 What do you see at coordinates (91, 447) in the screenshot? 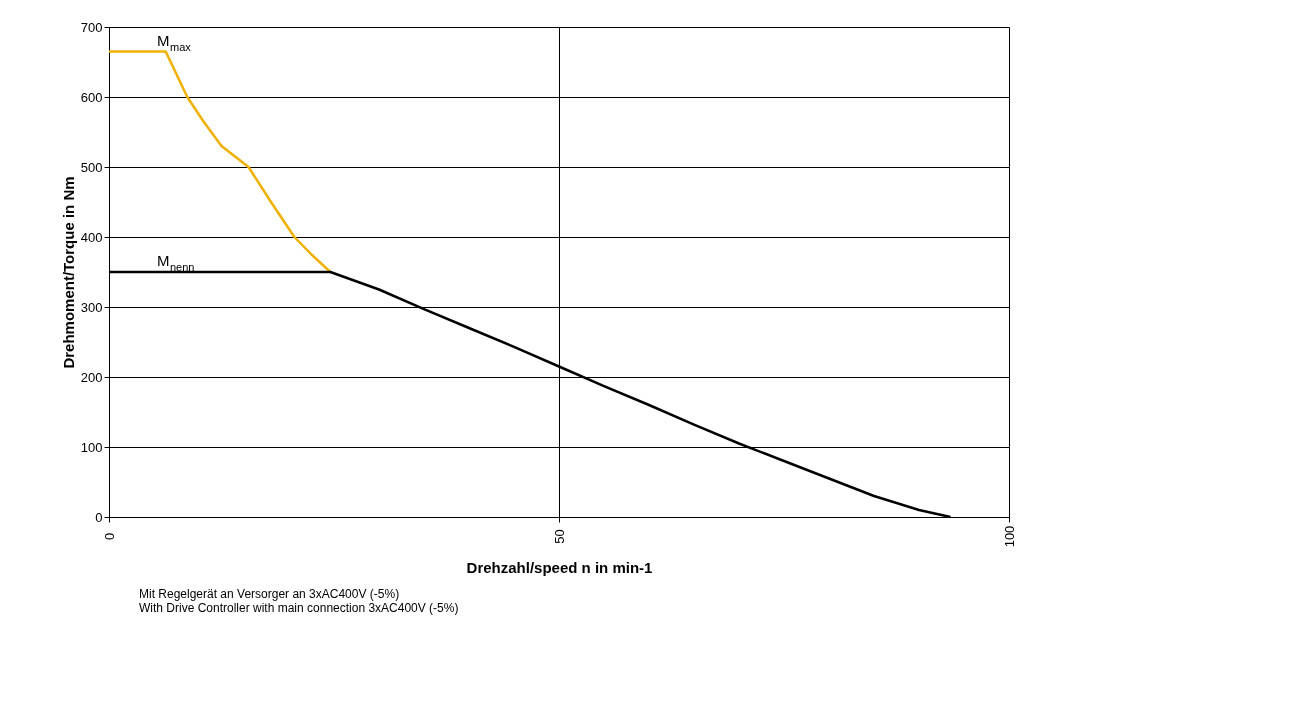
I see `y-tick-label: 100` at bounding box center [91, 447].